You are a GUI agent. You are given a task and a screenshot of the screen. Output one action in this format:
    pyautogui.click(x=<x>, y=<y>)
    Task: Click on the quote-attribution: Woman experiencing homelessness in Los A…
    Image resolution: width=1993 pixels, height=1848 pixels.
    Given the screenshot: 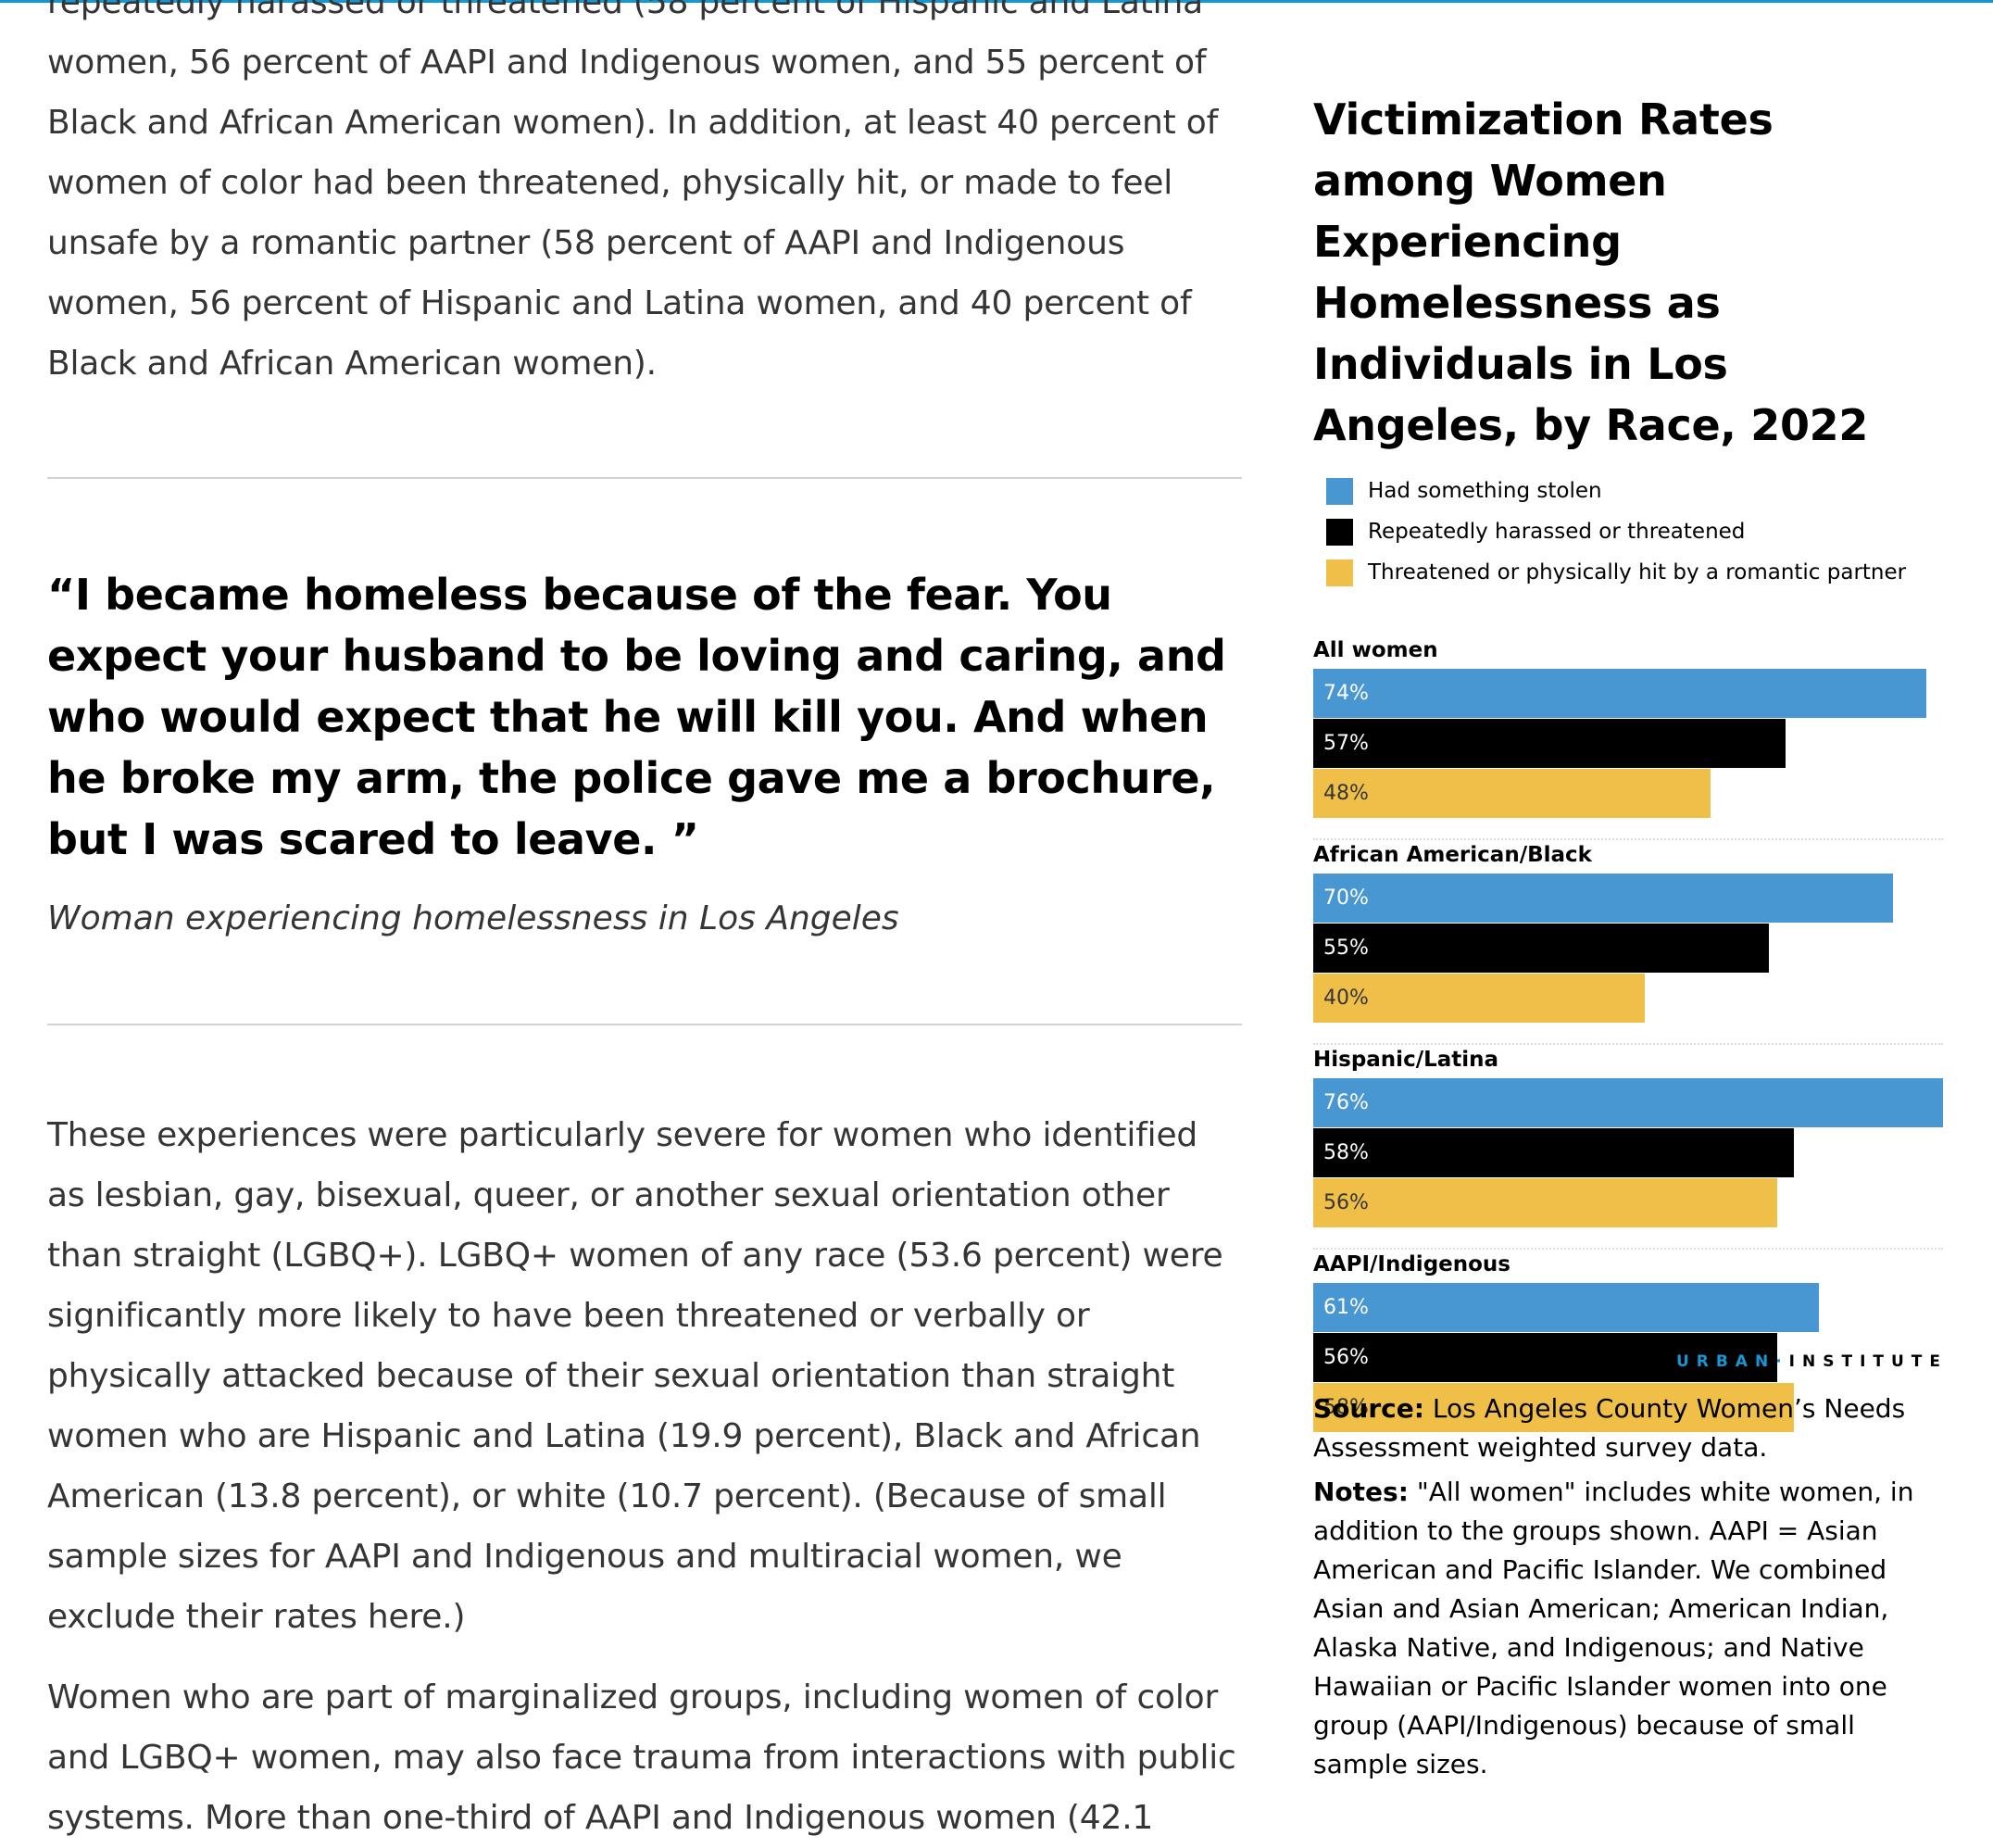 What is the action you would take?
    pyautogui.click(x=473, y=918)
    